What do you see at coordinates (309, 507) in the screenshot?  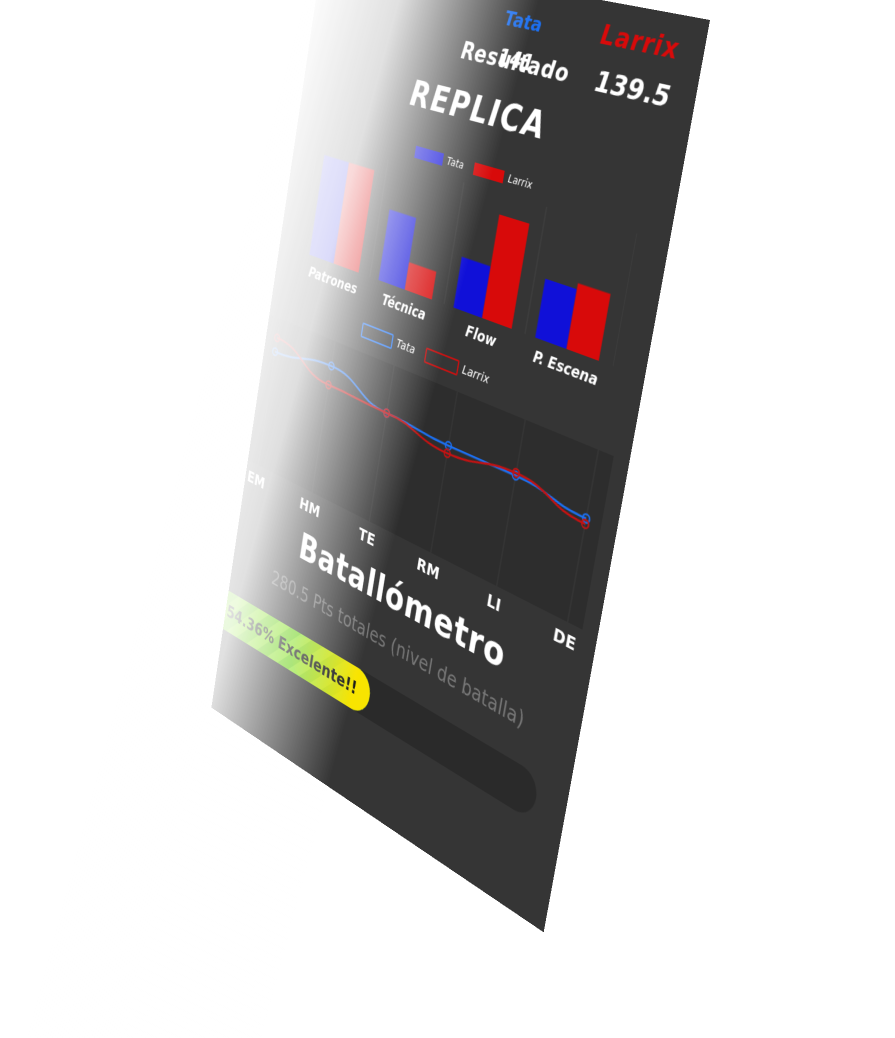 I see `line-category-label: HM` at bounding box center [309, 507].